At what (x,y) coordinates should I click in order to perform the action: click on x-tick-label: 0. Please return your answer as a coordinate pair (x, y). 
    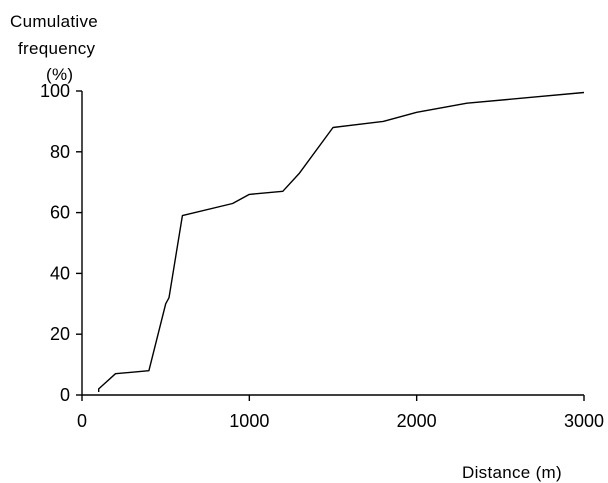
    Looking at the image, I should click on (82, 421).